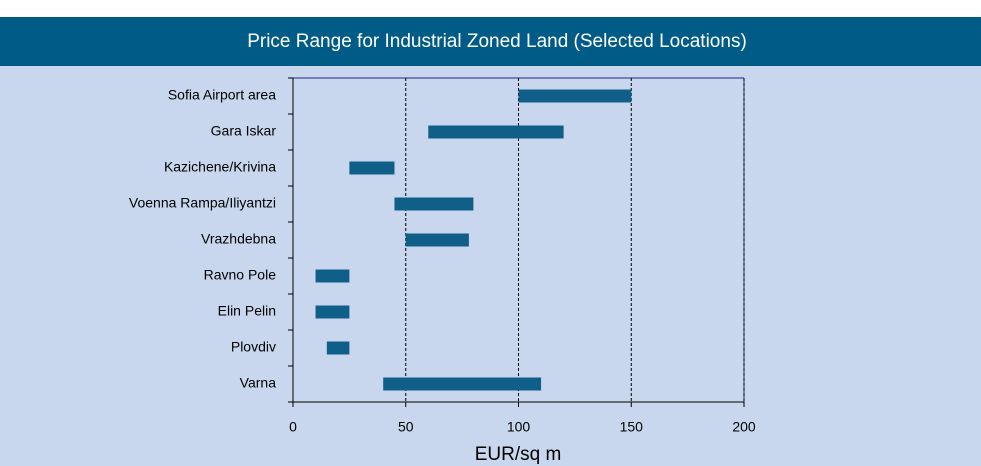 The width and height of the screenshot is (981, 466). What do you see at coordinates (258, 383) in the screenshot?
I see `y-tick-label: Varna` at bounding box center [258, 383].